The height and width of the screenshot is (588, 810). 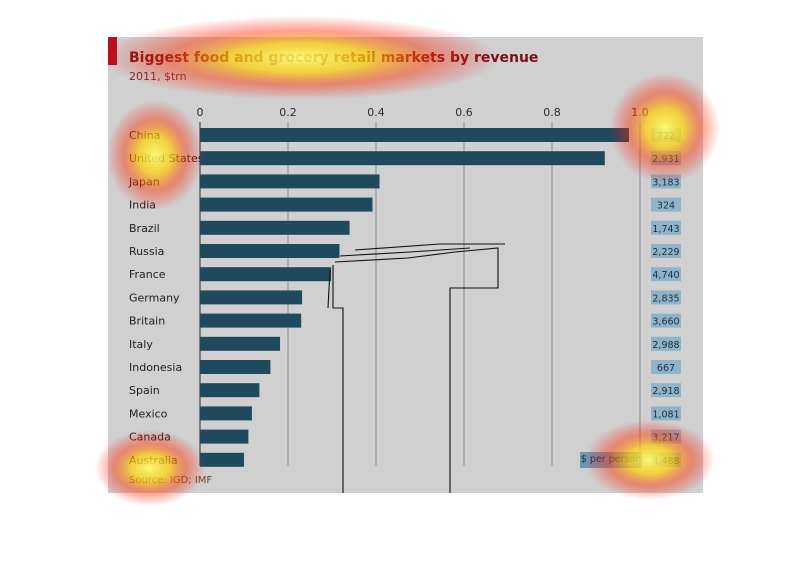 What do you see at coordinates (552, 112) in the screenshot?
I see `tick-label: 0.8` at bounding box center [552, 112].